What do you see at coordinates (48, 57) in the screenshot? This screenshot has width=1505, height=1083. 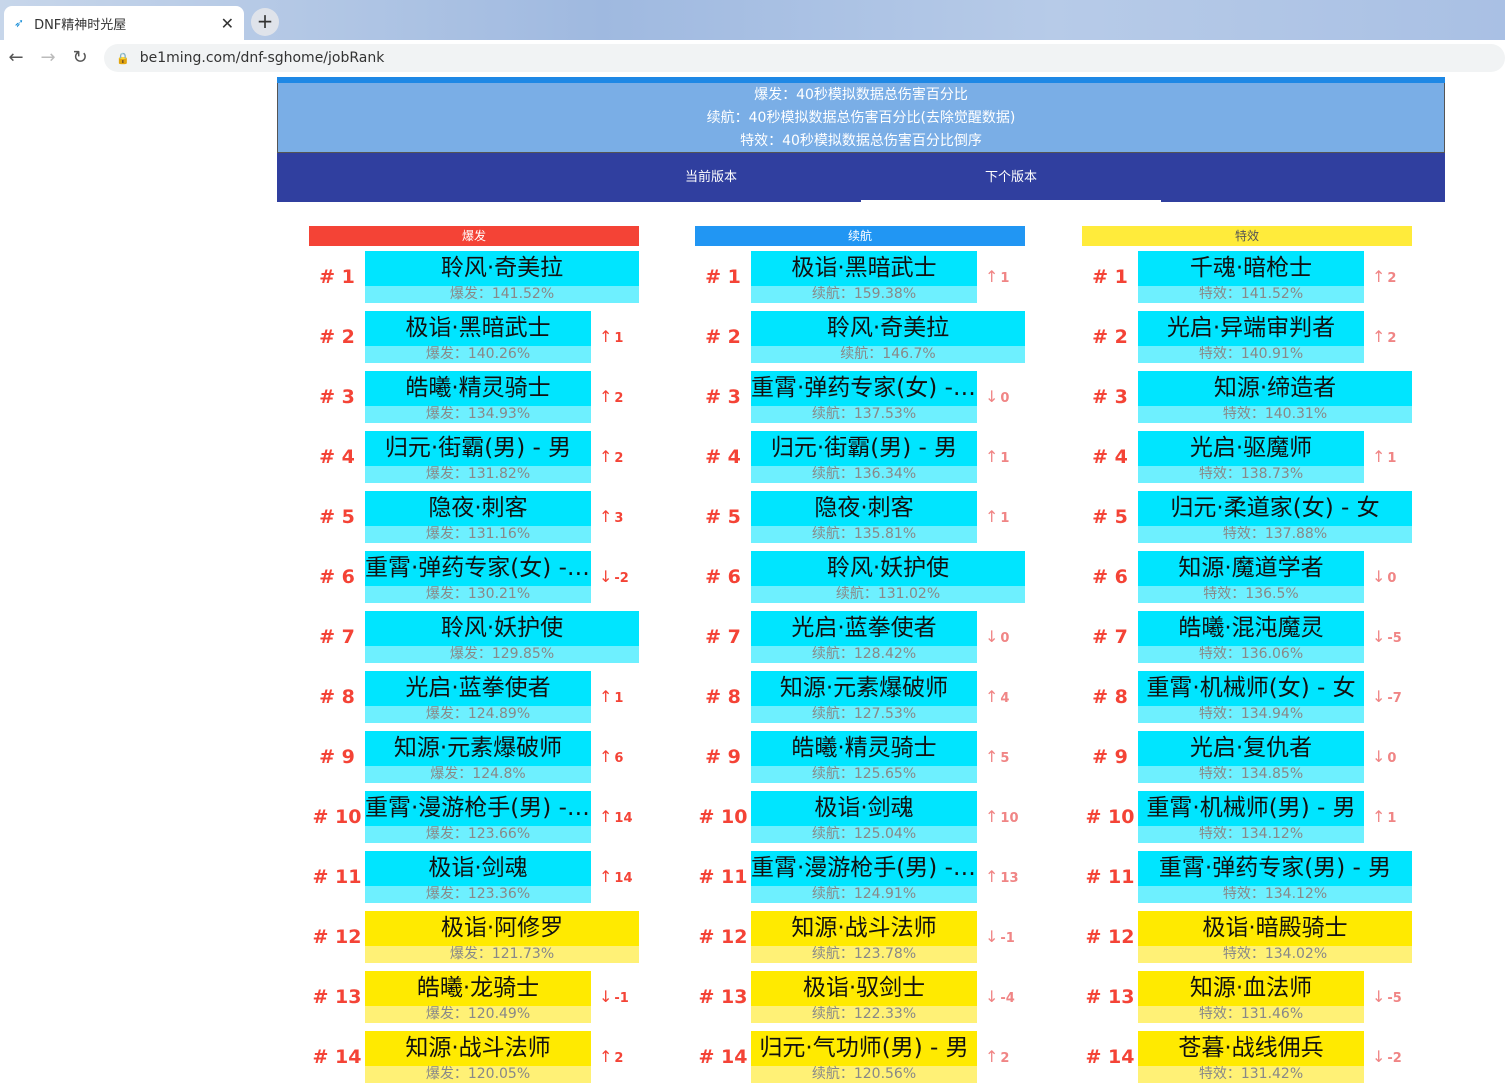 I see `forward-icon: →` at bounding box center [48, 57].